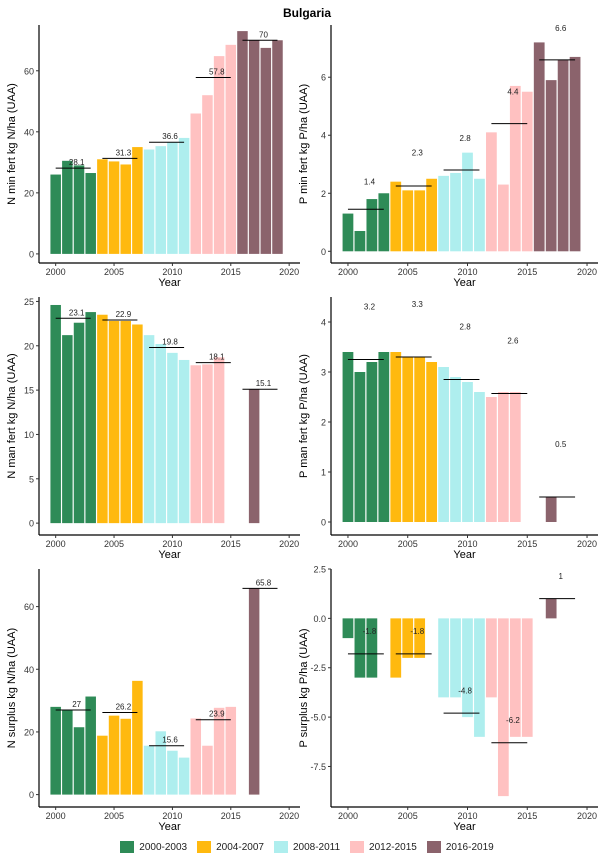 This screenshot has width=614, height=858. What do you see at coordinates (170, 740) in the screenshot?
I see `mean-label-2008-2011: 15.6` at bounding box center [170, 740].